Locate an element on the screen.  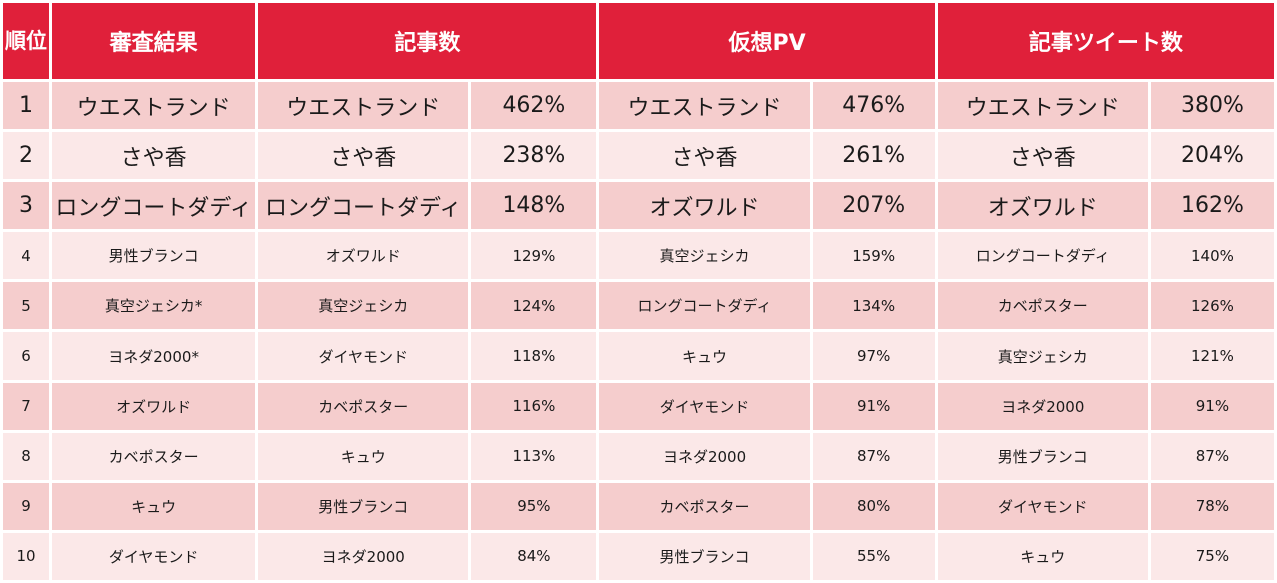
pv-name-cell: ヨネダ2000 is located at coordinates (704, 456).